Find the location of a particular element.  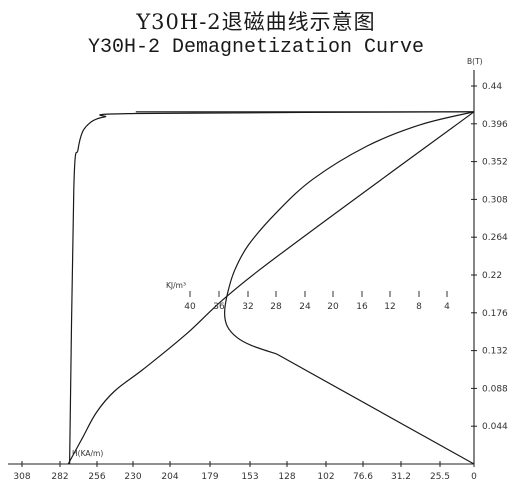

x-tick-label: 256 is located at coordinates (96, 477).